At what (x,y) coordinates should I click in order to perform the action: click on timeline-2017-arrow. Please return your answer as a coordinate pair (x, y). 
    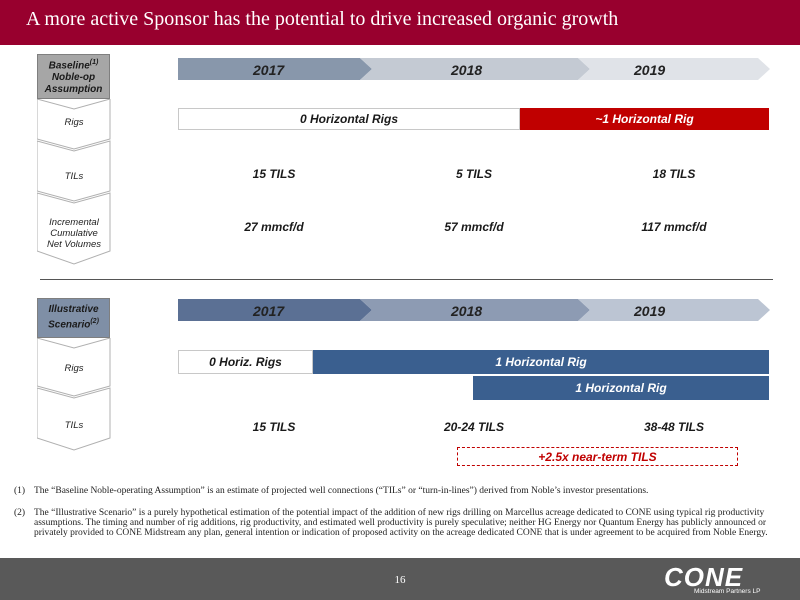
    Looking at the image, I should click on (275, 69).